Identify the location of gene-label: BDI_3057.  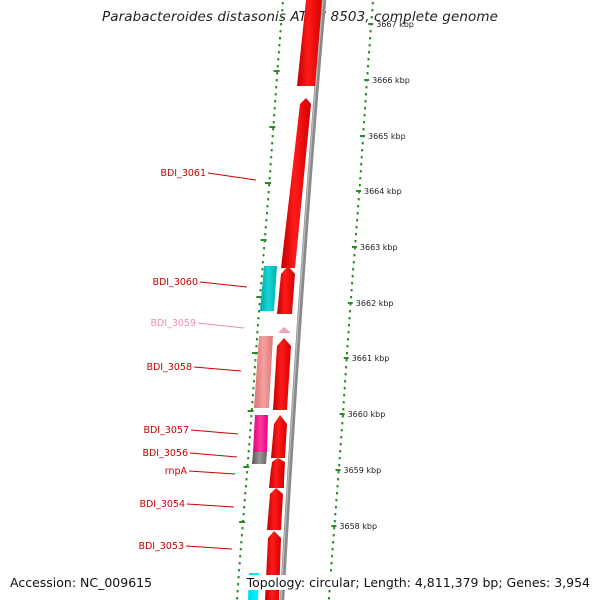
(166, 430).